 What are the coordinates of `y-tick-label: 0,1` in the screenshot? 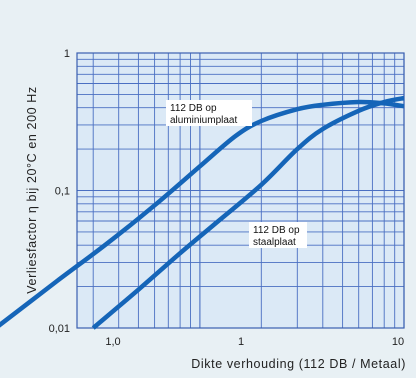 It's located at (62, 192).